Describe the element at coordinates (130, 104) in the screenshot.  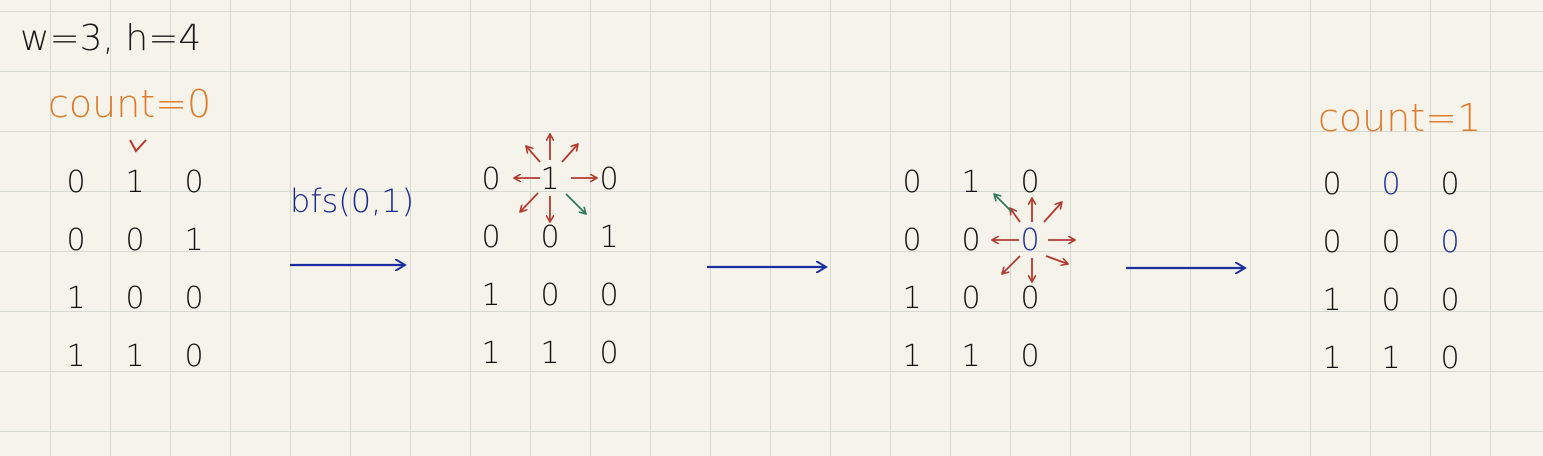
I see `count-before-label: count=0` at that location.